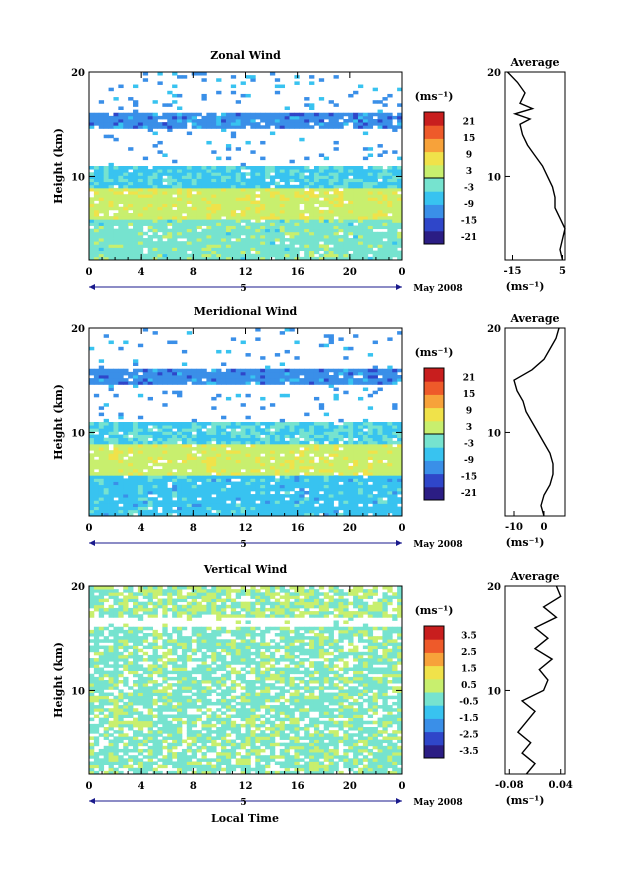 This screenshot has width=626, height=873. What do you see at coordinates (58, 166) in the screenshot?
I see `y-axis-label: Height (km)` at bounding box center [58, 166].